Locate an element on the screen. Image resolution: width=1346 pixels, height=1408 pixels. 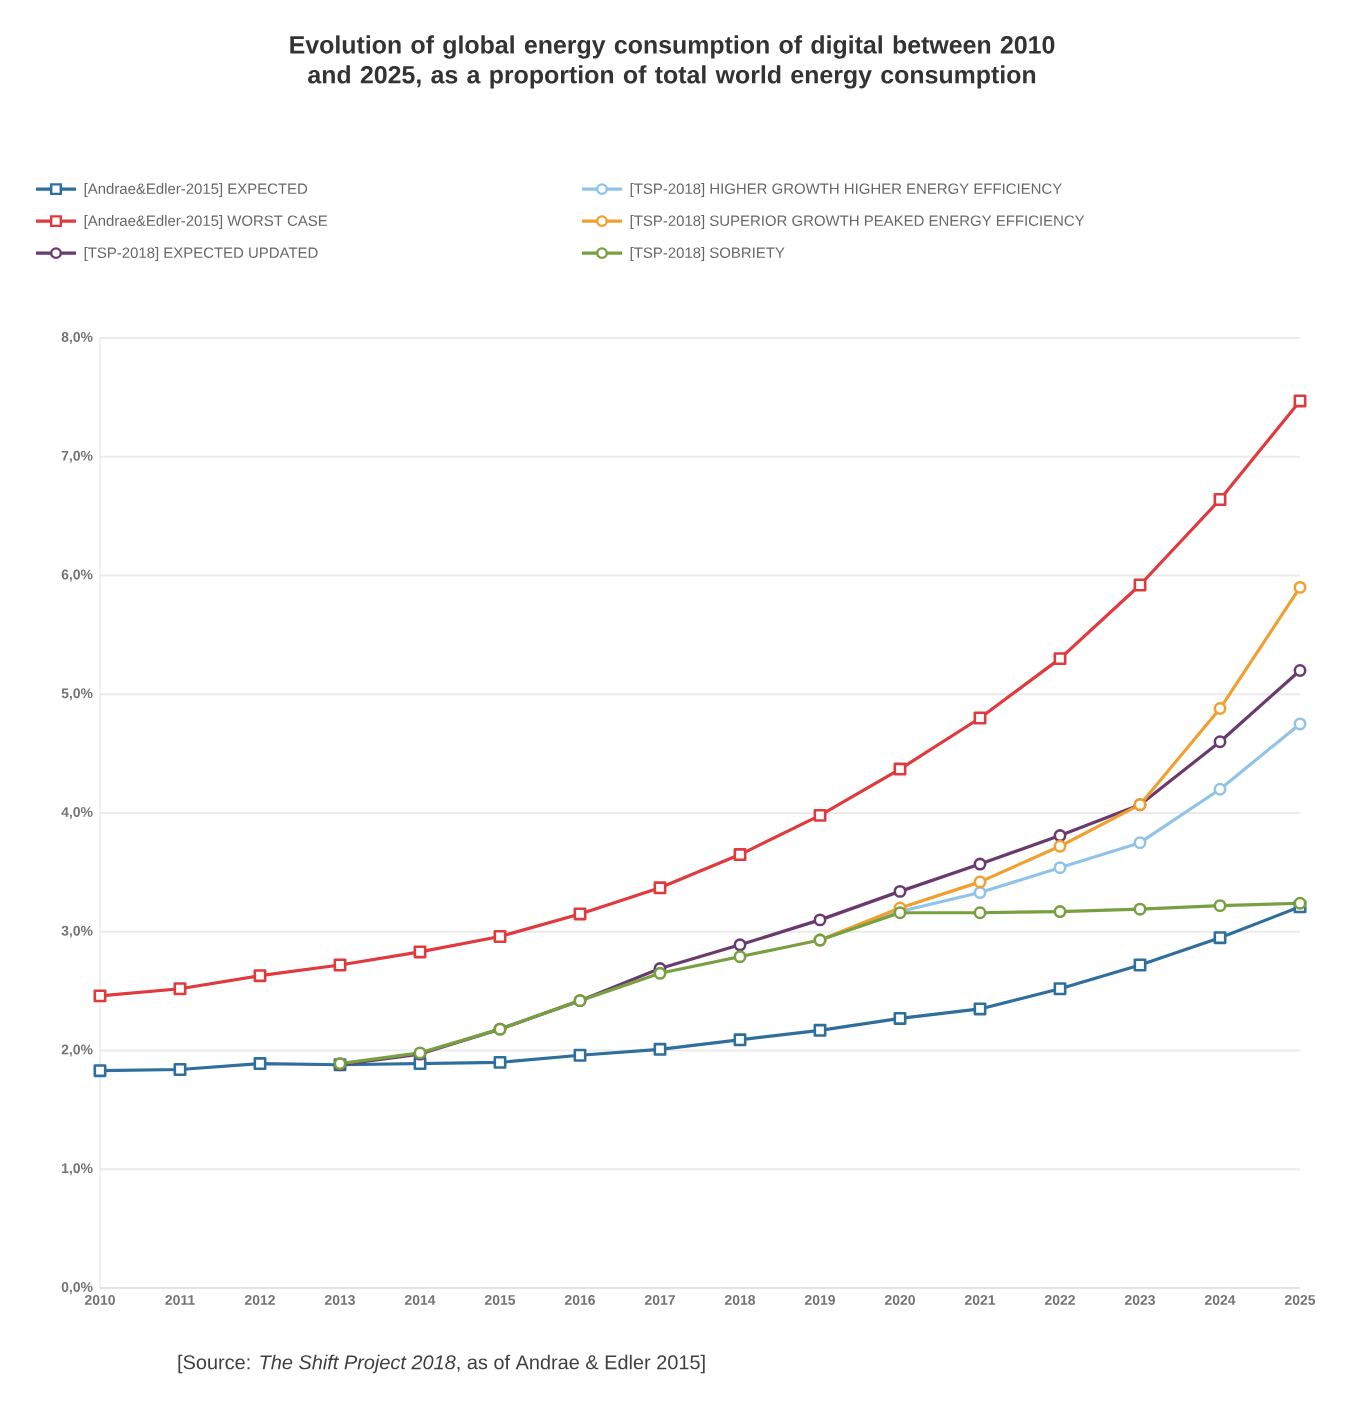
text: [Source: The Shift Project 2018, as of Andrae & Edler 2015] is located at coordinates (441, 1364).